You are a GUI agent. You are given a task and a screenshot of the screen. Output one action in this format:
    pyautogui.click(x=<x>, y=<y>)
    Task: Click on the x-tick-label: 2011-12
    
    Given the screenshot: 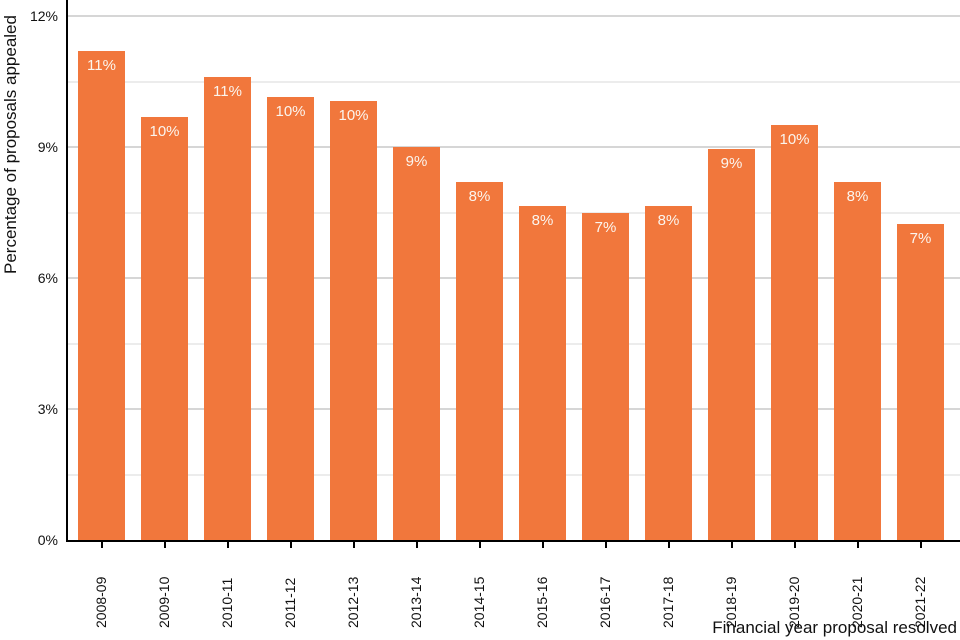 What is the action you would take?
    pyautogui.click(x=289, y=602)
    